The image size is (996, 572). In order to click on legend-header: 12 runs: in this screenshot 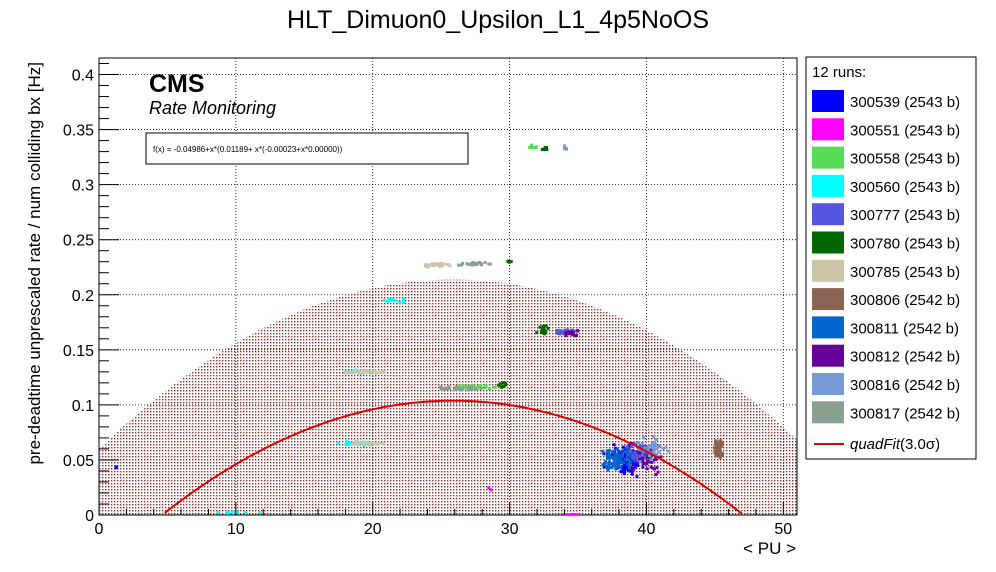, I will do `click(839, 72)`.